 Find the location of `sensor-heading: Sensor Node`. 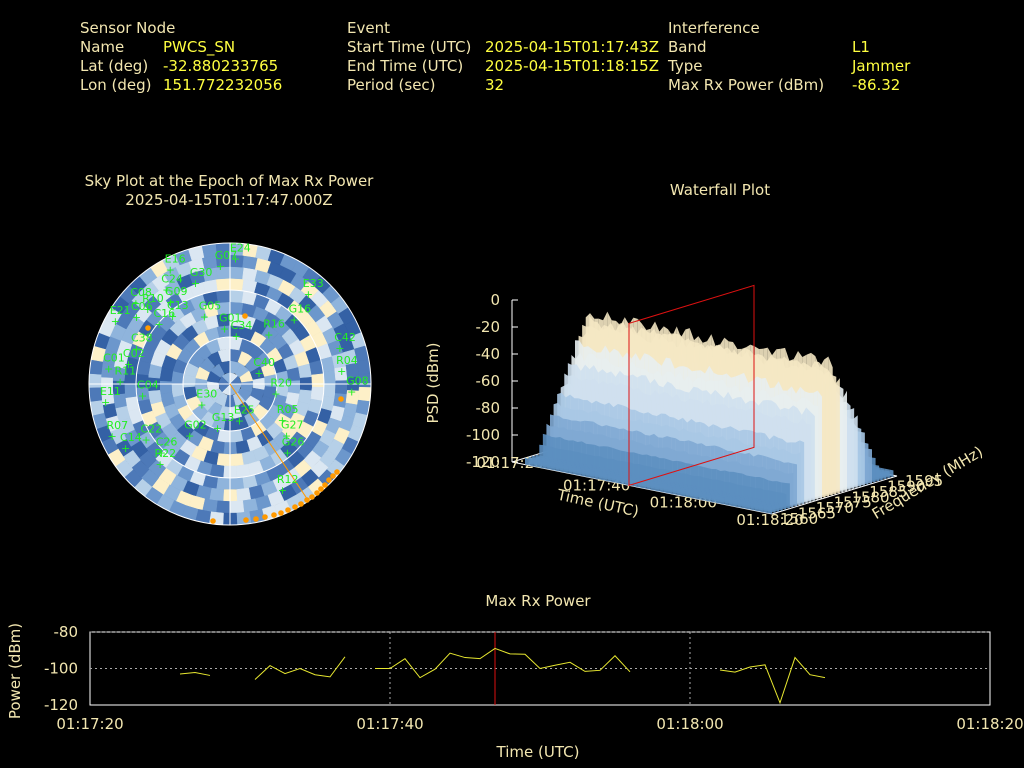

sensor-heading: Sensor Node is located at coordinates (128, 28).